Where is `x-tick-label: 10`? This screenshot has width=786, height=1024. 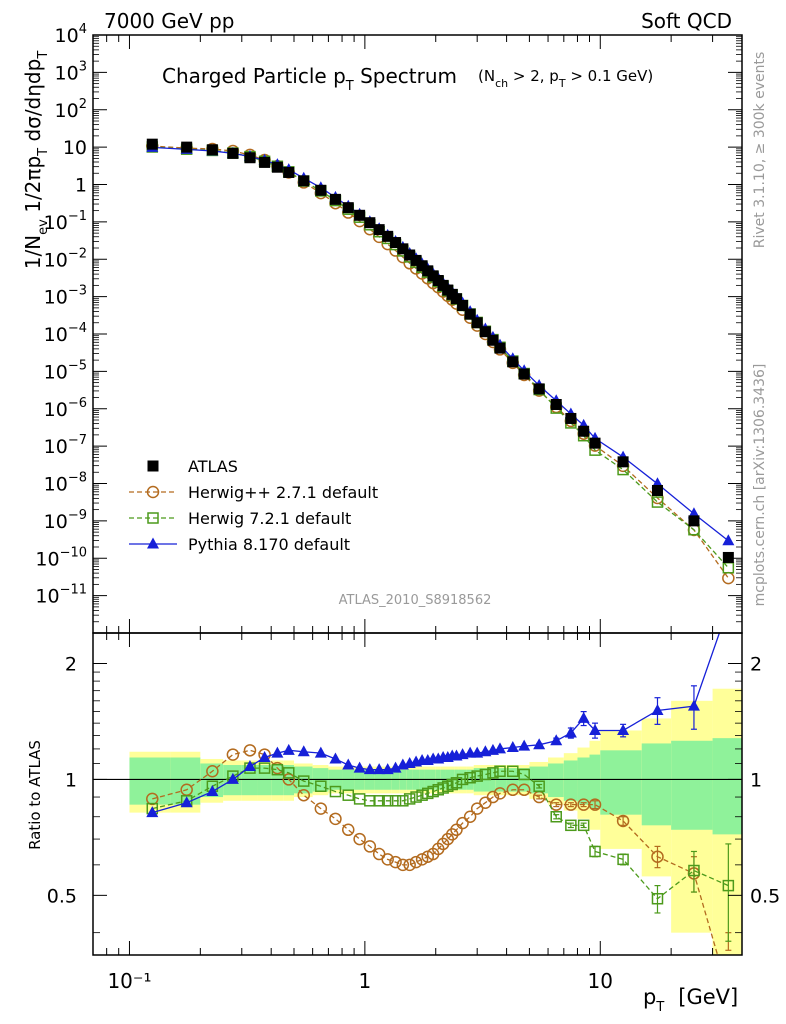 x-tick-label: 10 is located at coordinates (600, 981).